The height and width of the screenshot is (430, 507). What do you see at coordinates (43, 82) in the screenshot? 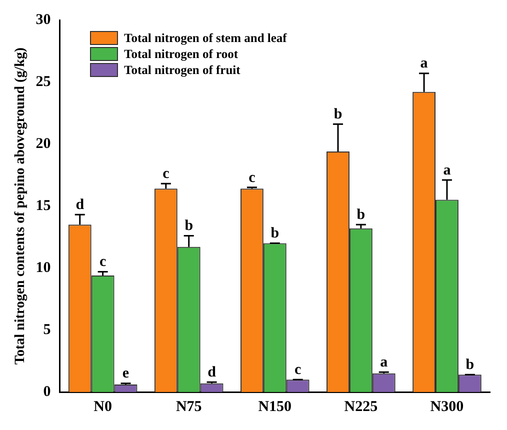
I see `y-tick-label: 25` at bounding box center [43, 82].